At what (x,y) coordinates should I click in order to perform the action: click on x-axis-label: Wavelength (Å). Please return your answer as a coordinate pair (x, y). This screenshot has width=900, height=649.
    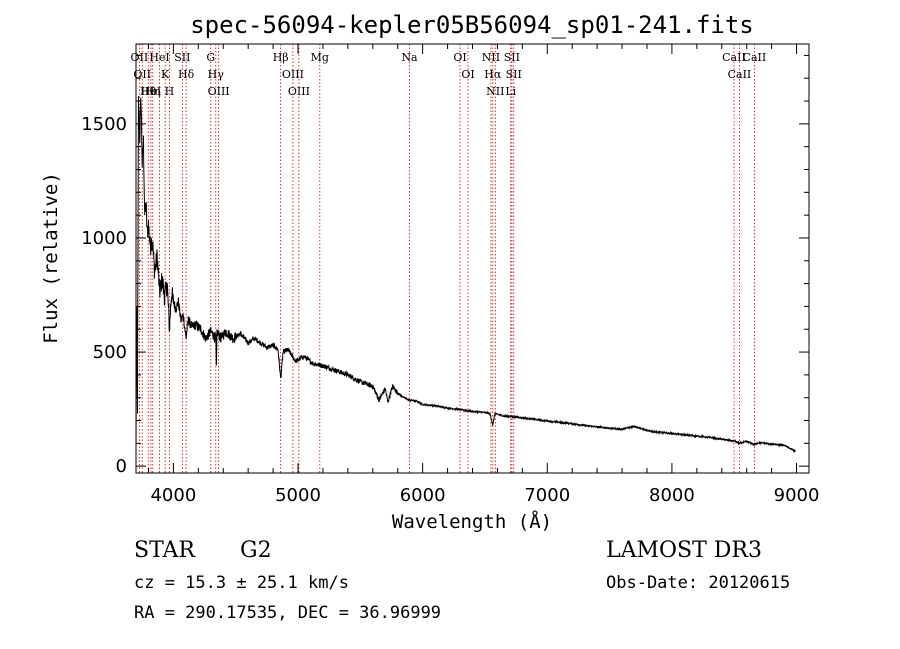
    Looking at the image, I should click on (472, 521).